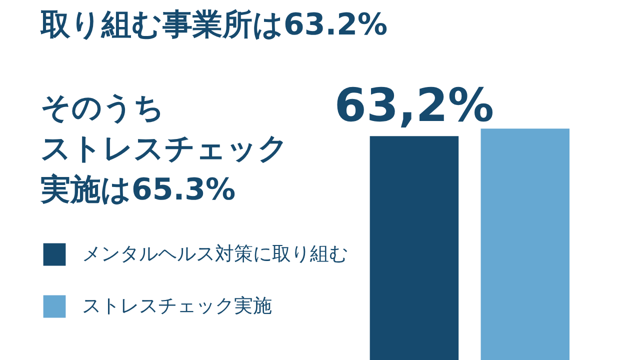 The width and height of the screenshot is (640, 360). I want to click on data-label: 63,2%, so click(414, 105).